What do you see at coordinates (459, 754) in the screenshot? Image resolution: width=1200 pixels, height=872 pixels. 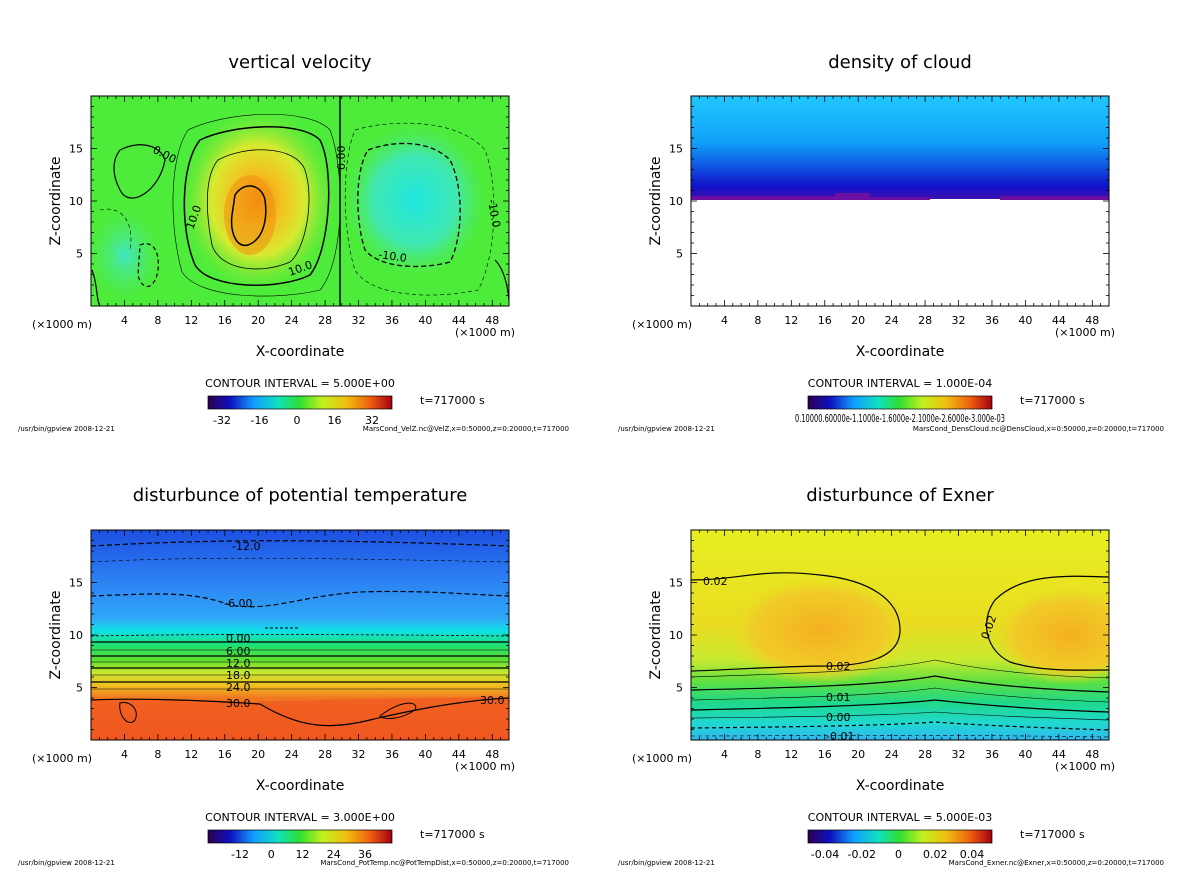 I see `x-tick-label: 44` at bounding box center [459, 754].